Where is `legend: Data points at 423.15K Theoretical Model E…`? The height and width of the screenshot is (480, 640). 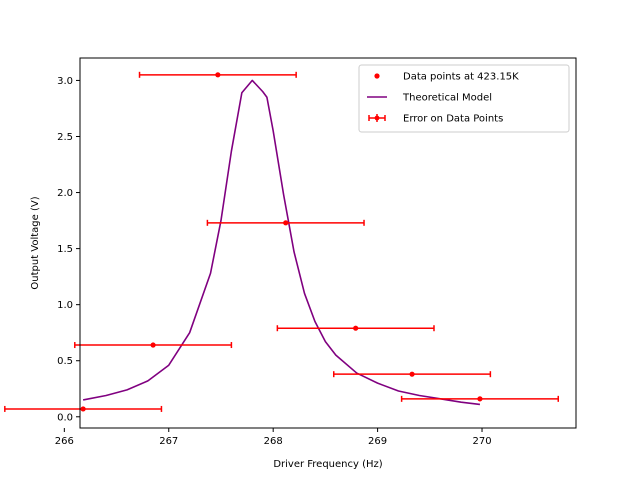
legend: Data points at 423.15K Theoretical Model E… is located at coordinates (464, 98).